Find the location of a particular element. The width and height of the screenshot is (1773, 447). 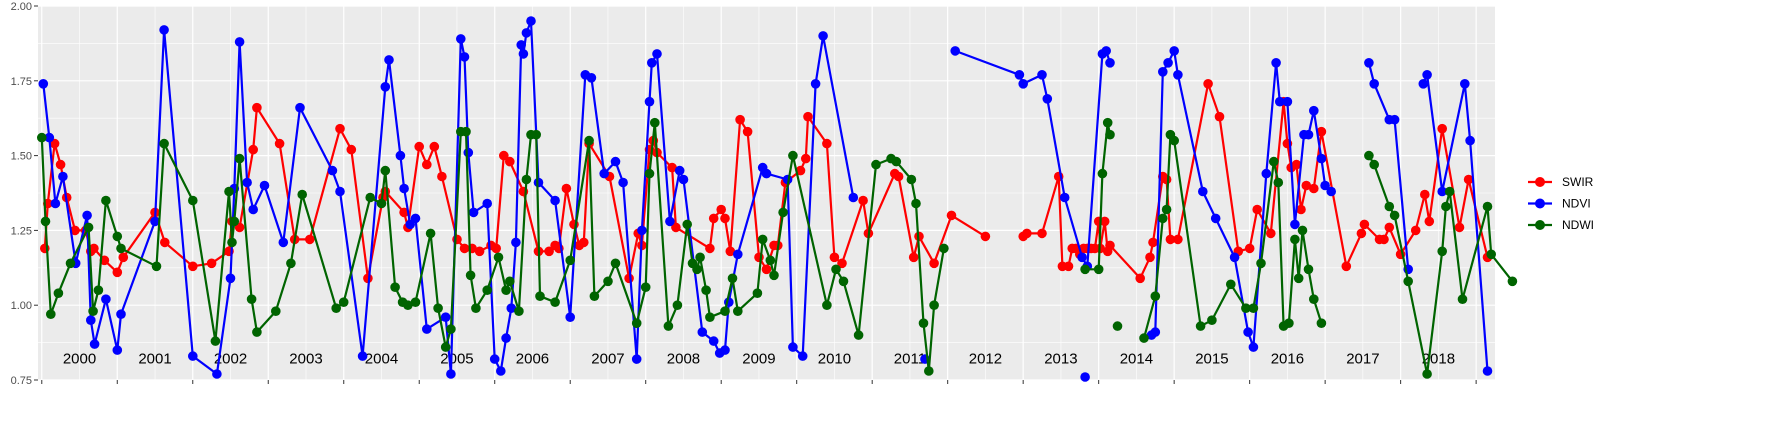

y-tick-label: 1.50 is located at coordinates (21, 157).